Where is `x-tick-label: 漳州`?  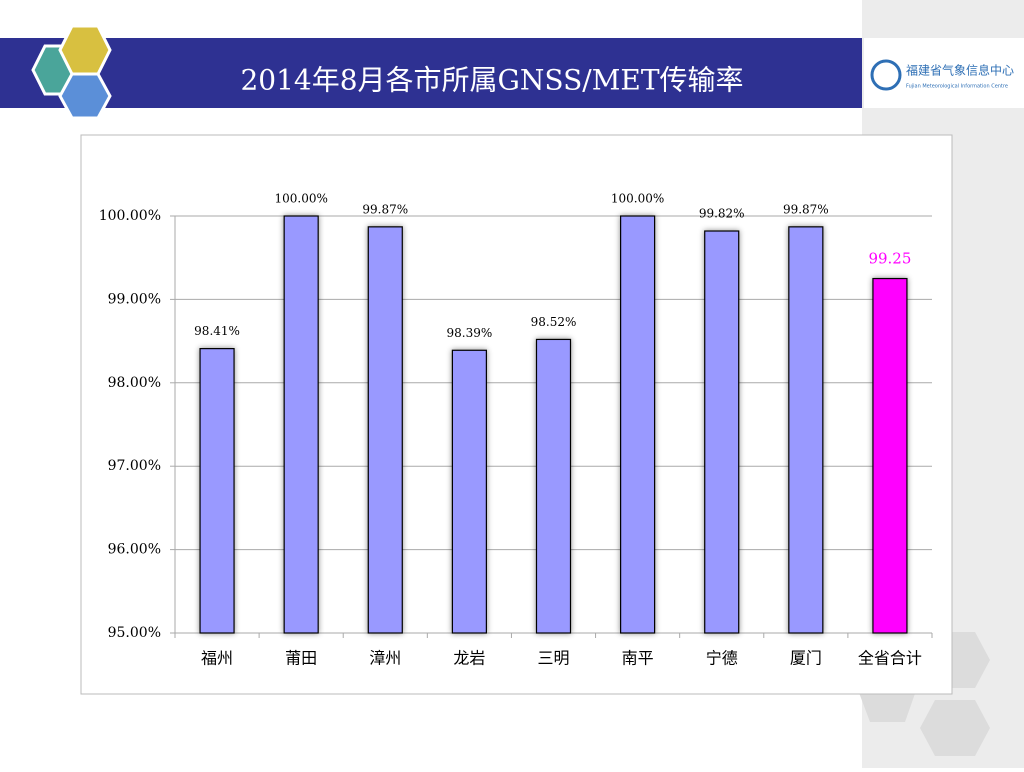
x-tick-label: 漳州 is located at coordinates (385, 658).